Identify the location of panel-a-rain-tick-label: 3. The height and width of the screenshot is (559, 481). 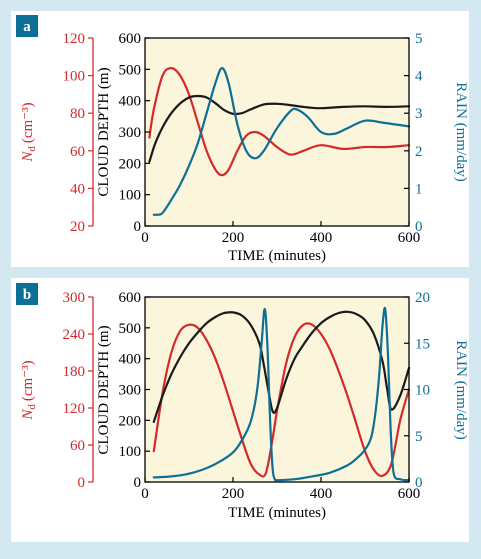
(419, 114).